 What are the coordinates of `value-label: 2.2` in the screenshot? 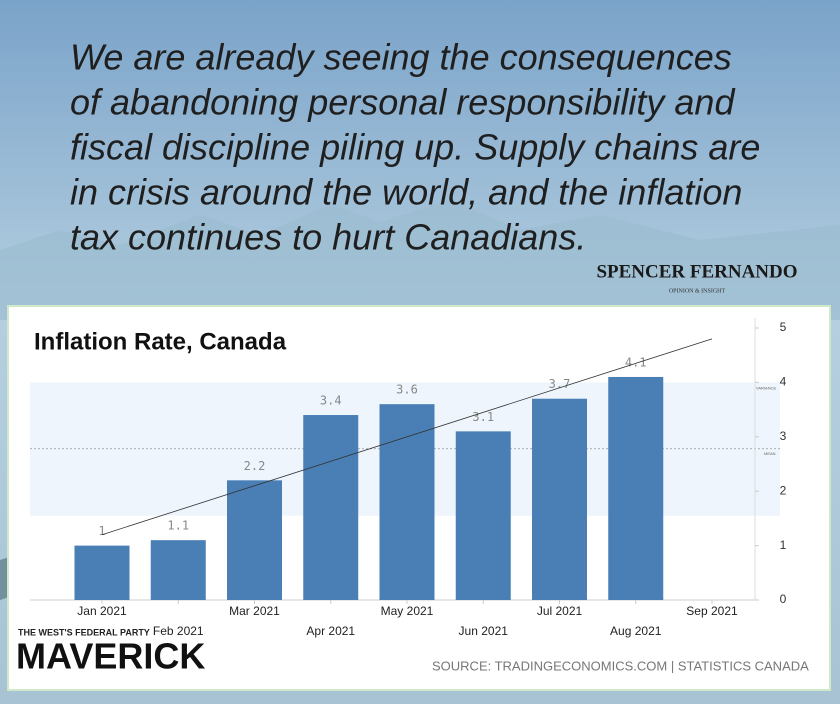 It's located at (255, 466).